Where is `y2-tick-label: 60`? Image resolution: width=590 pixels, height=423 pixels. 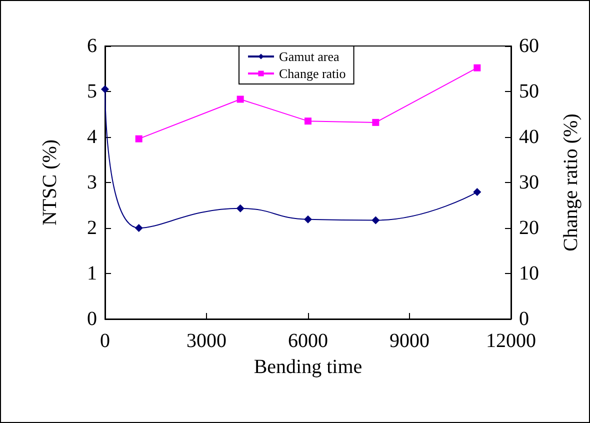 y2-tick-label: 60 is located at coordinates (529, 46).